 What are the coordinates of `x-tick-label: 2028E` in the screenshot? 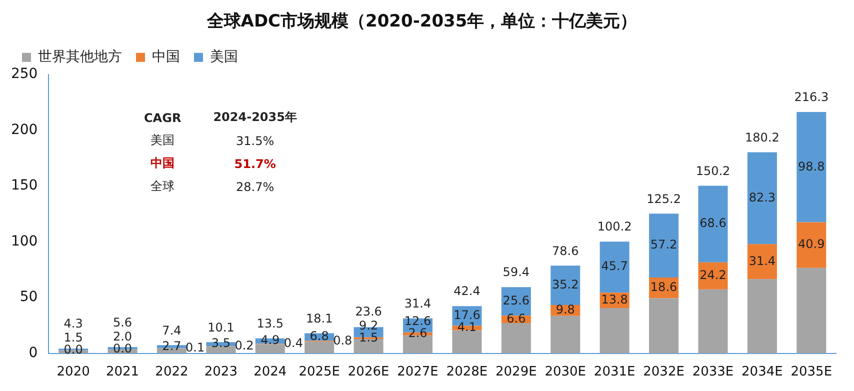 It's located at (467, 372).